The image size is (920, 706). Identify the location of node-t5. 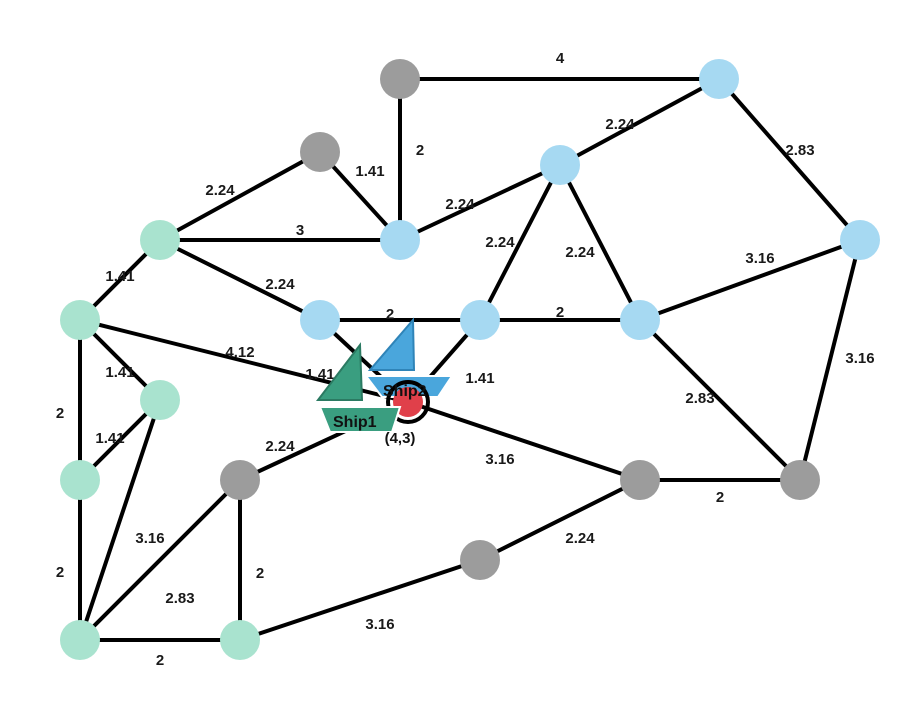
(80, 640).